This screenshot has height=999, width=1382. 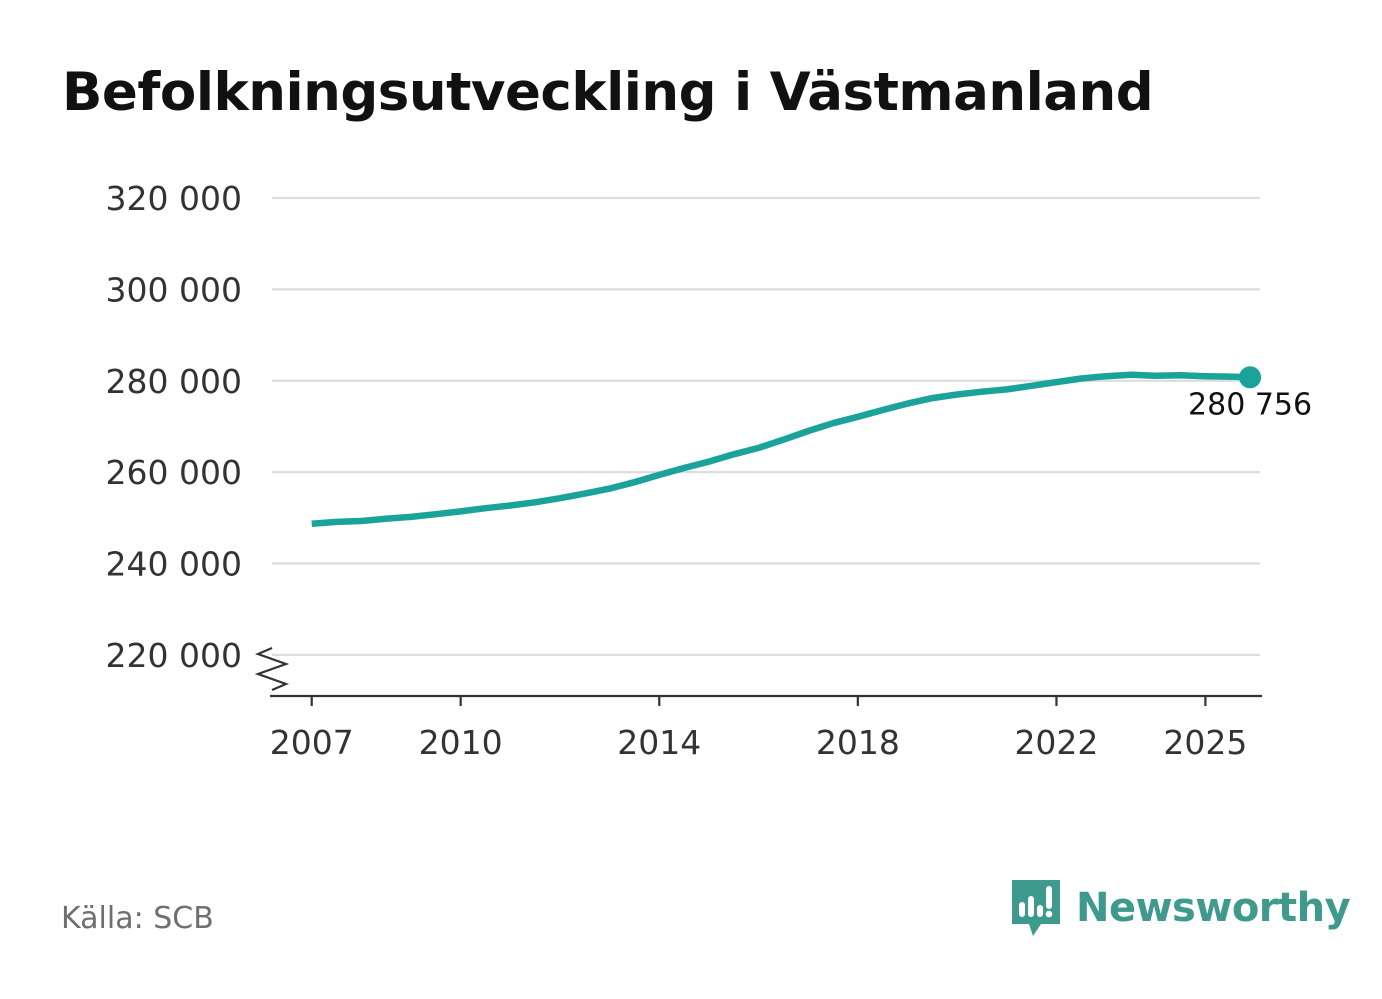 I want to click on x-tick-label: 2022, so click(x=1056, y=742).